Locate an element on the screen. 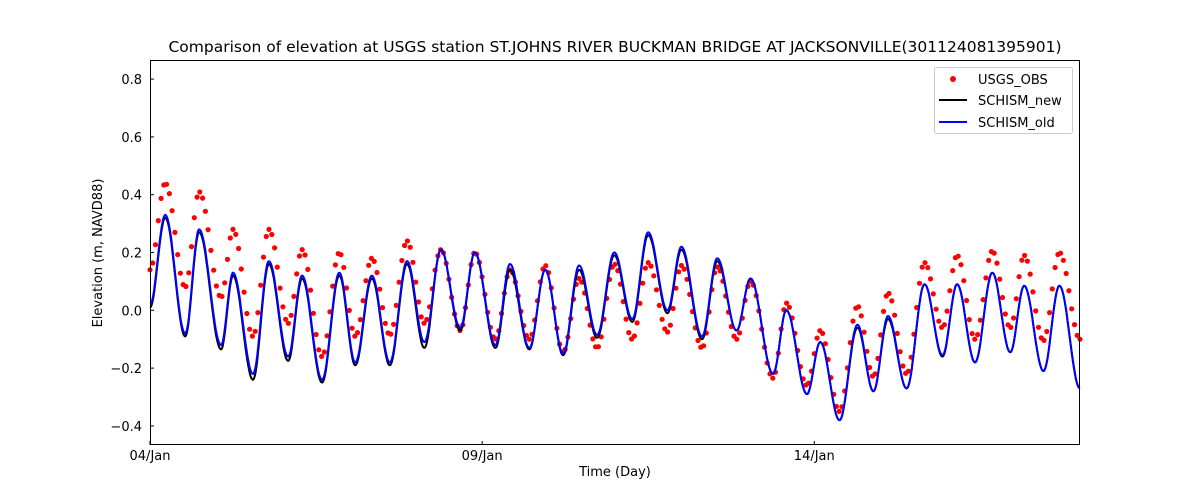  y-tick-label: 0.6 is located at coordinates (131, 138).